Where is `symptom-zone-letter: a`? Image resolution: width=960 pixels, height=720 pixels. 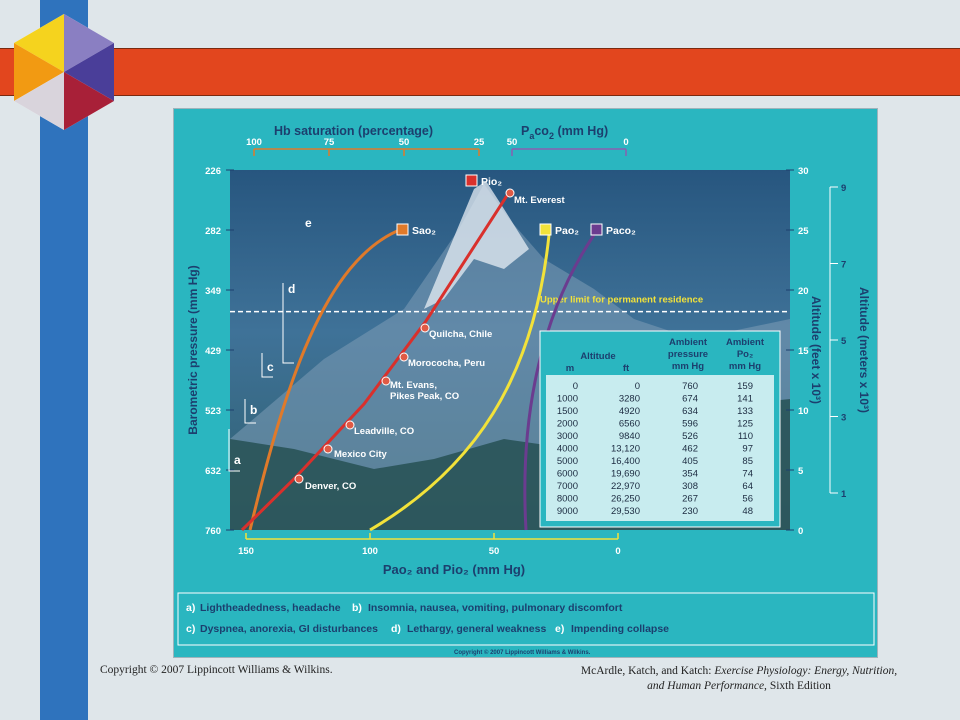 symptom-zone-letter: a is located at coordinates (237, 460).